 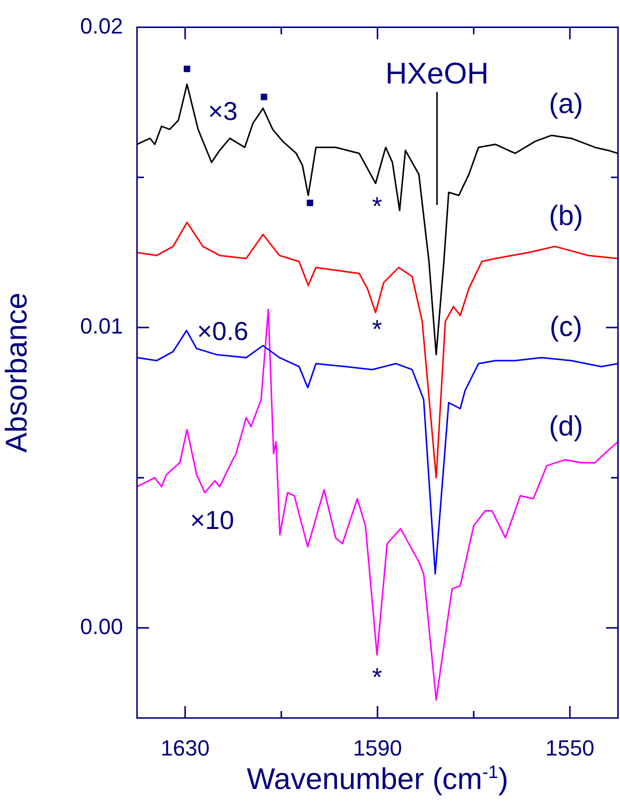 What do you see at coordinates (566, 326) in the screenshot?
I see `series-label: (c)` at bounding box center [566, 326].